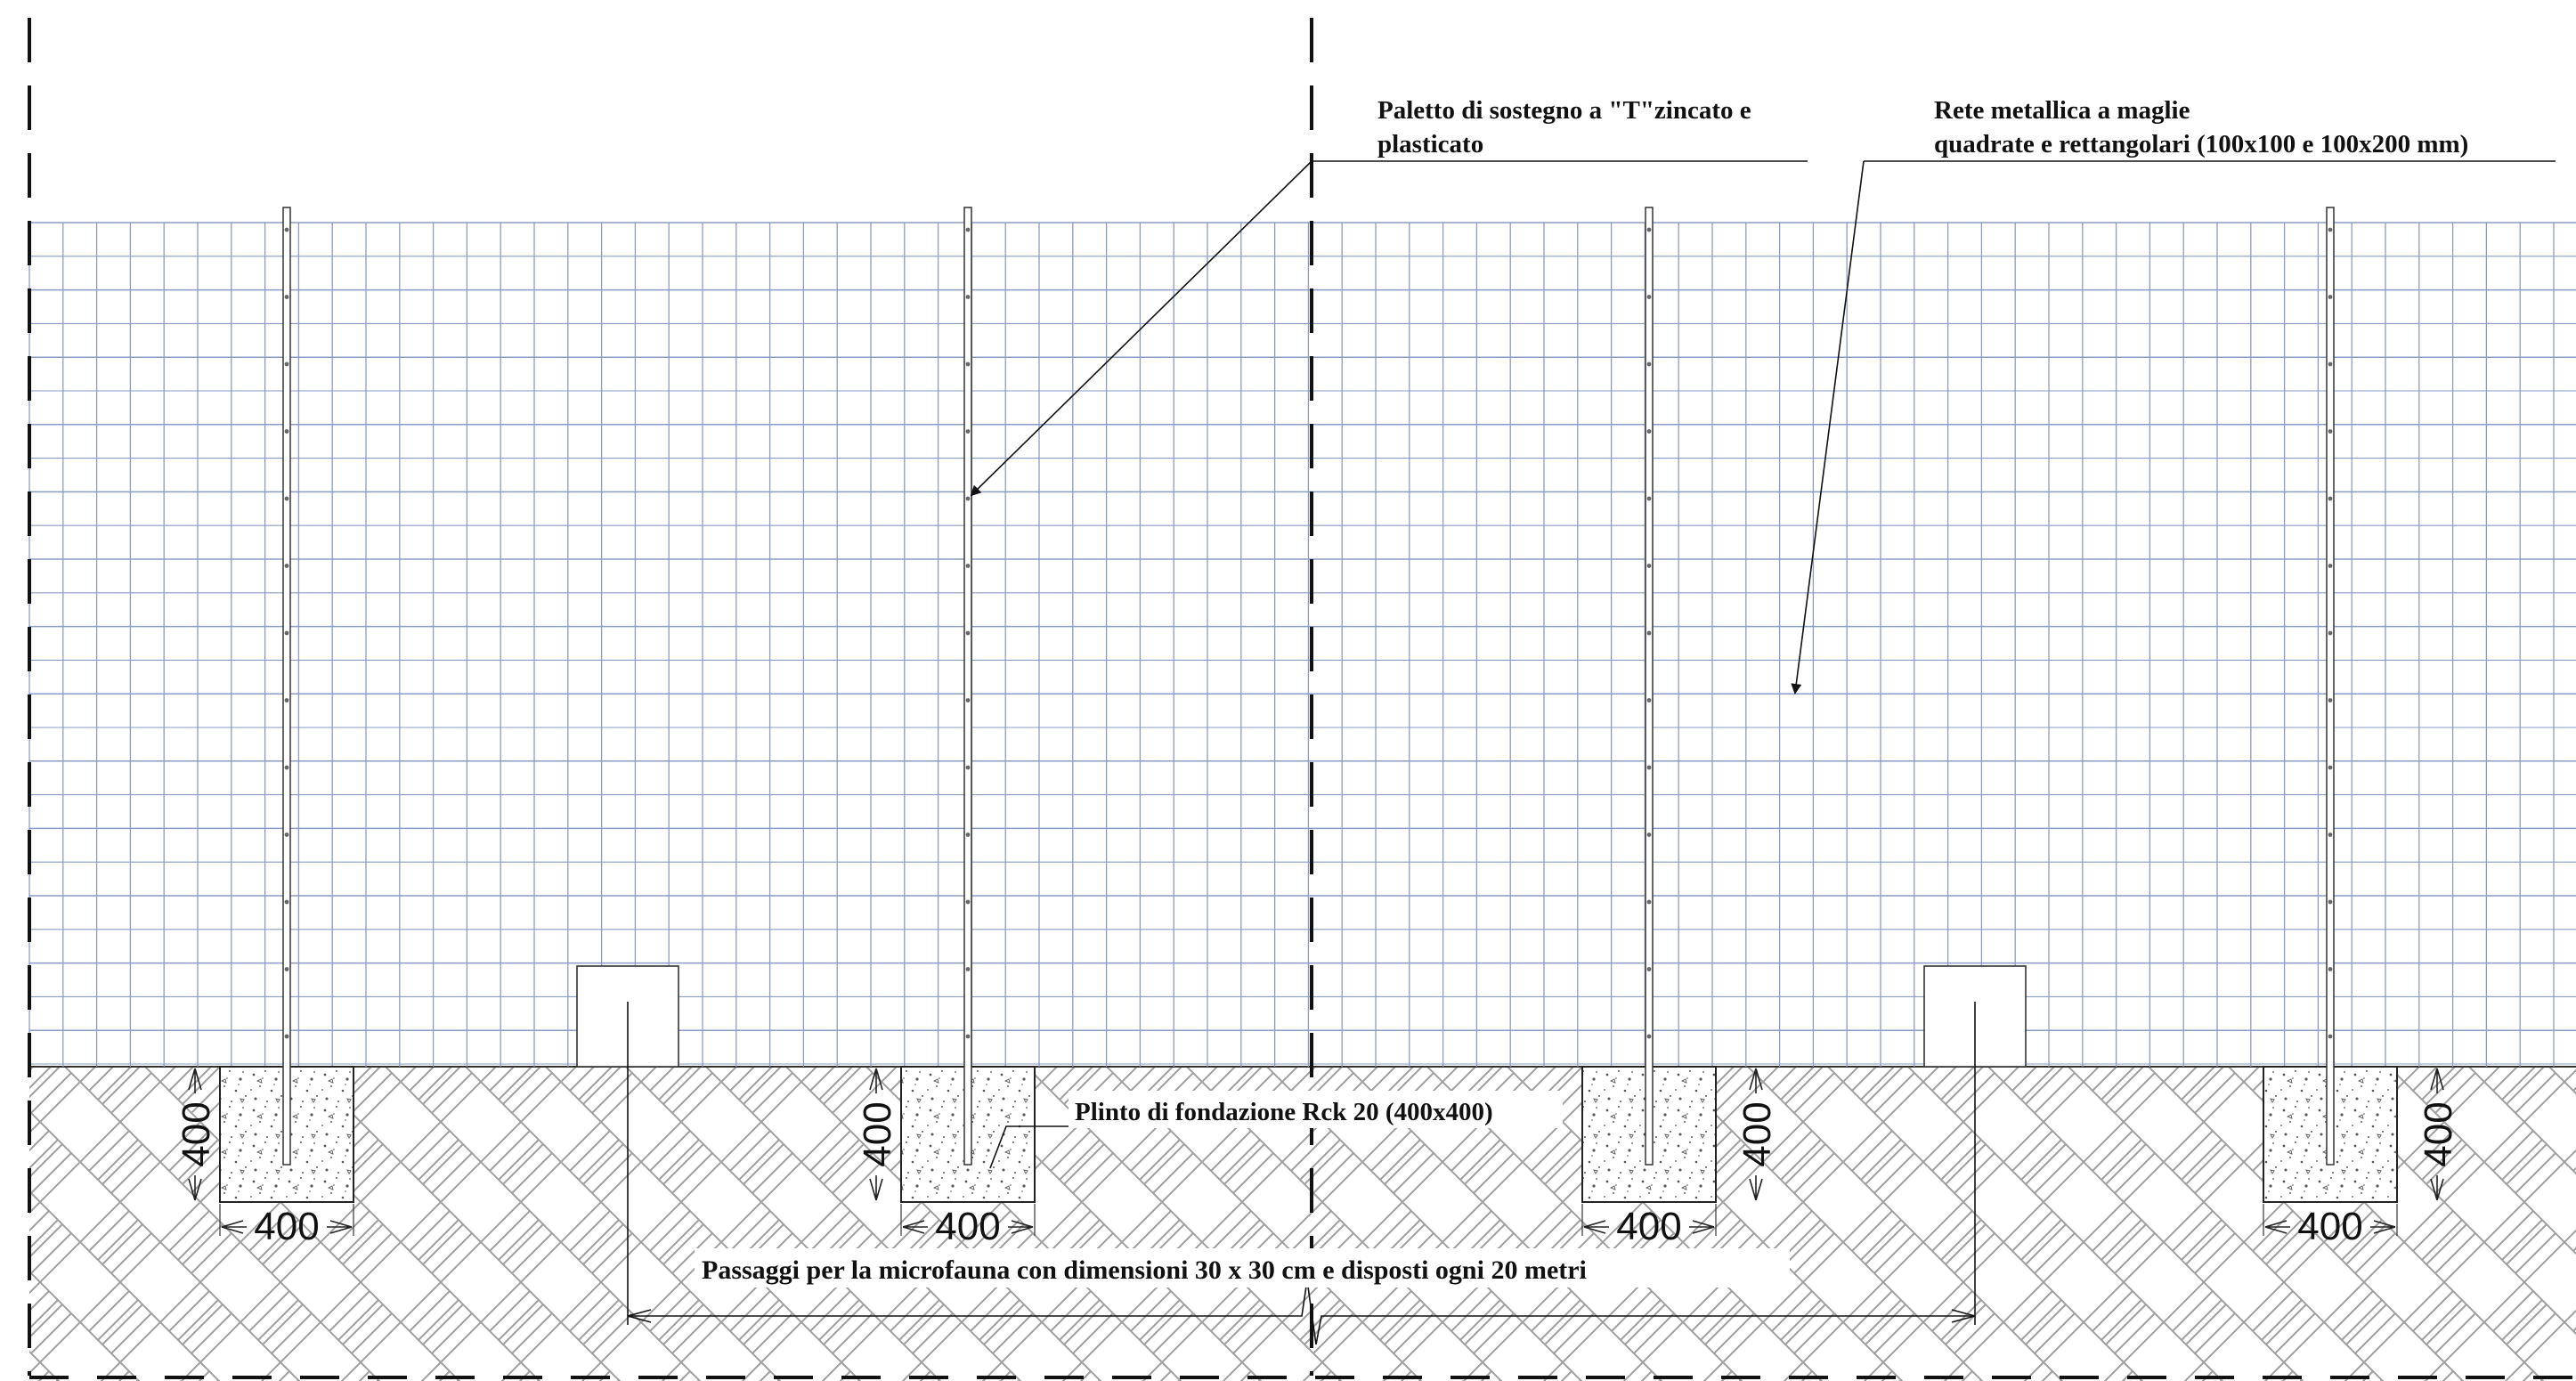  What do you see at coordinates (1029, 1147) in the screenshot?
I see `plinth-leader-line` at bounding box center [1029, 1147].